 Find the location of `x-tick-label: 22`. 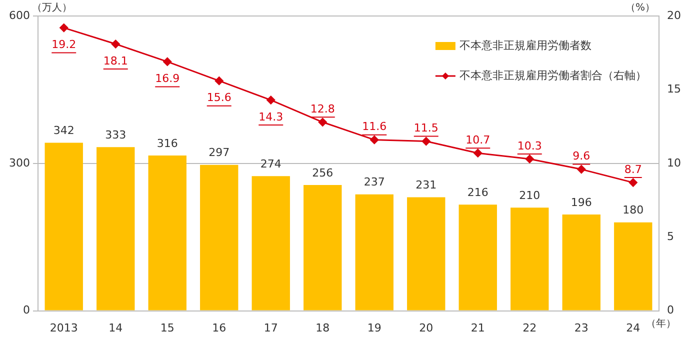

x-tick-label: 22 is located at coordinates (529, 327).